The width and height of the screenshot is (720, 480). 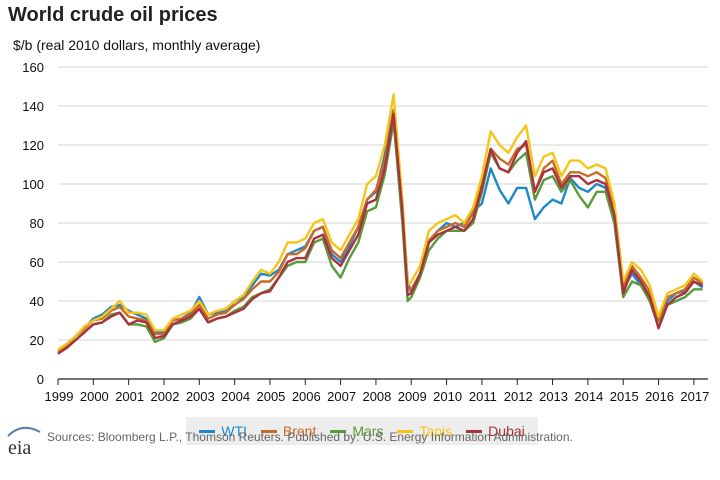 What do you see at coordinates (33, 184) in the screenshot?
I see `y-tick-label: 100` at bounding box center [33, 184].